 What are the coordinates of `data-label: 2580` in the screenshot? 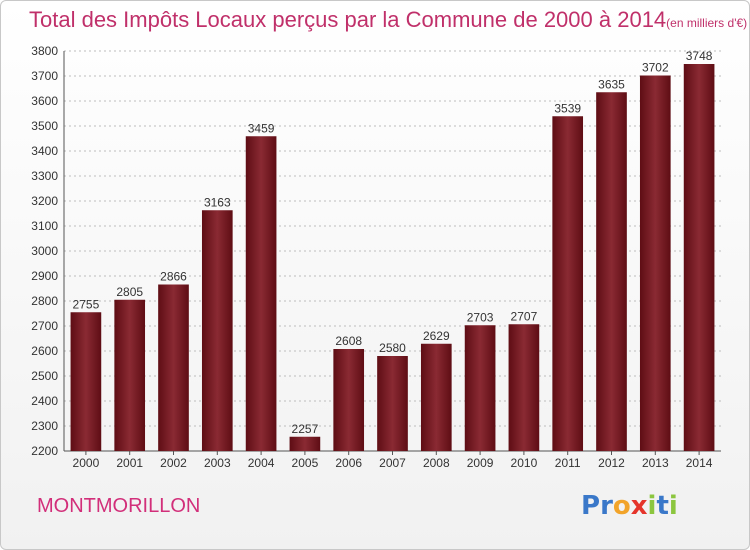 It's located at (392, 348).